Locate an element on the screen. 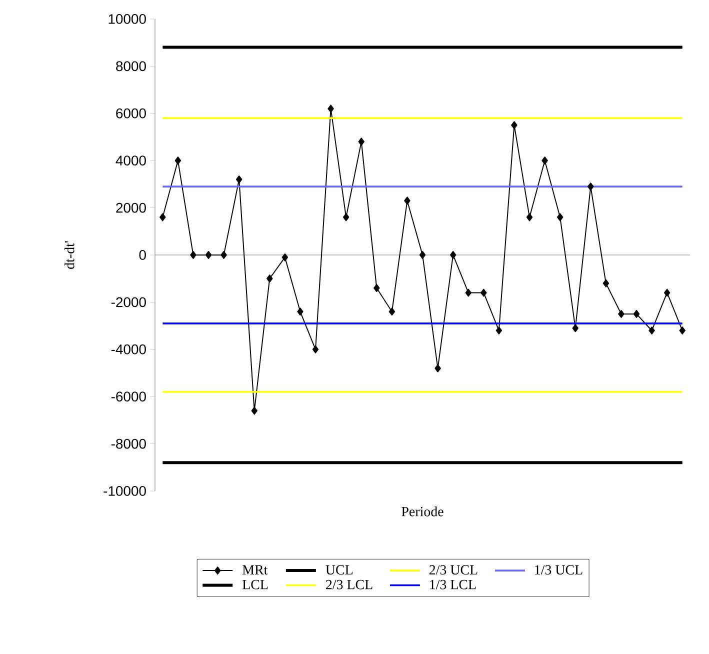 This screenshot has height=654, width=709. x-axis-title: Periode is located at coordinates (423, 511).